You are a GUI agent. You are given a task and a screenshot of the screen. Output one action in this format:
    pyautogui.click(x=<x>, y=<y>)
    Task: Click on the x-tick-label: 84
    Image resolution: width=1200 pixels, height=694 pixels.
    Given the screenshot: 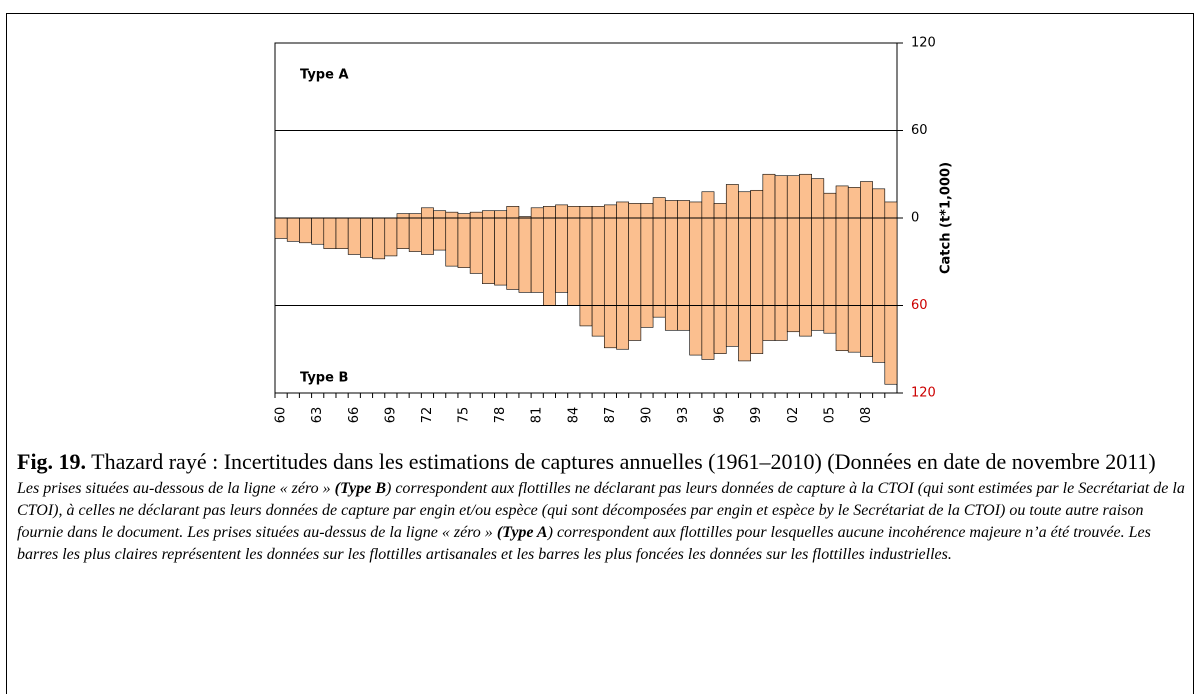 What is the action you would take?
    pyautogui.click(x=573, y=415)
    